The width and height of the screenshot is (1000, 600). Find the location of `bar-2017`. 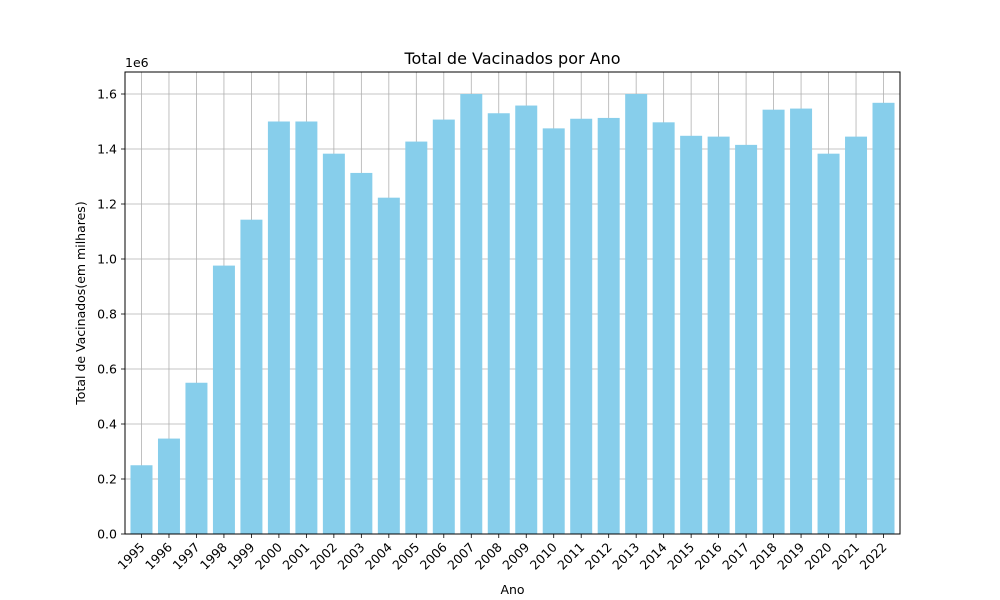

bar-2017 is located at coordinates (746, 339).